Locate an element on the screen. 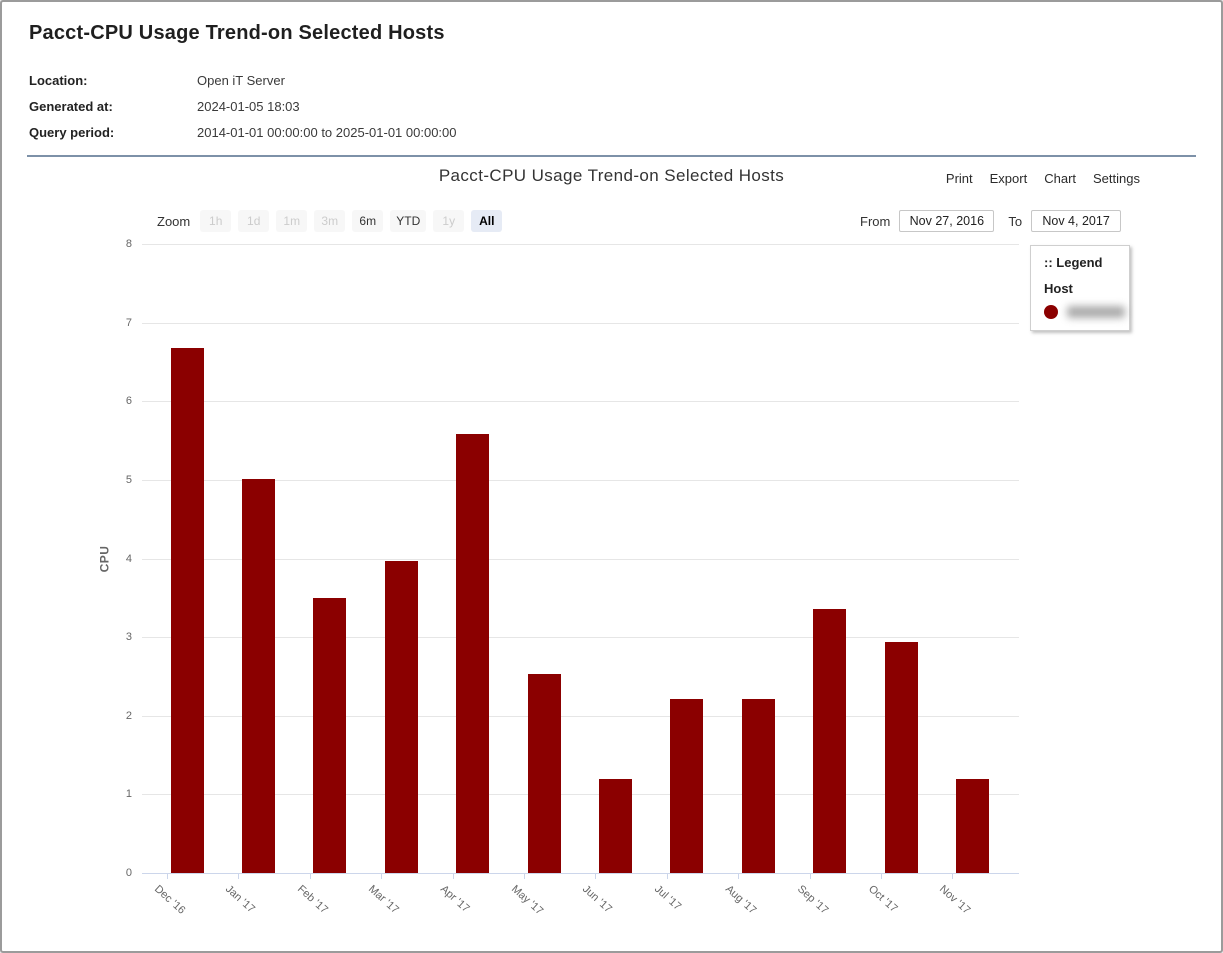  meta-label: Location: is located at coordinates (58, 80).